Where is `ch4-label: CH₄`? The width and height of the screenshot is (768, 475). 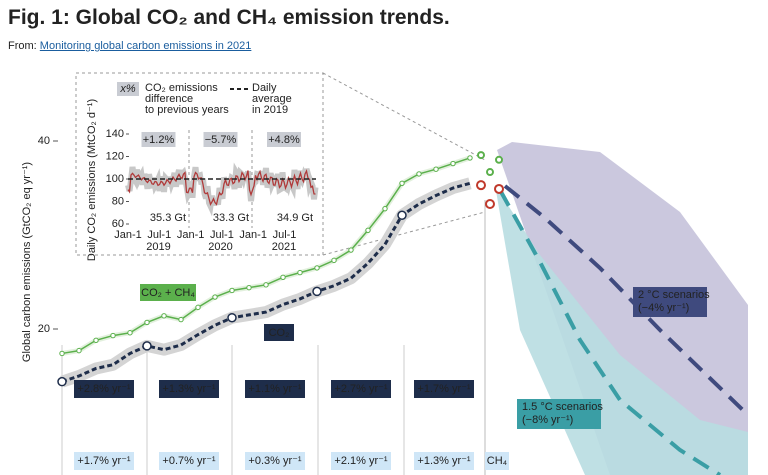
ch4-label: CH₄ is located at coordinates (497, 461).